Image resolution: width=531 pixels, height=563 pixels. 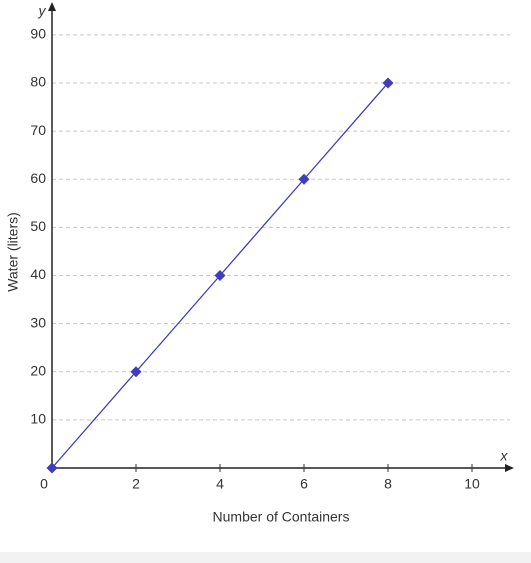 I want to click on y-tick-label: 20, so click(x=38, y=370).